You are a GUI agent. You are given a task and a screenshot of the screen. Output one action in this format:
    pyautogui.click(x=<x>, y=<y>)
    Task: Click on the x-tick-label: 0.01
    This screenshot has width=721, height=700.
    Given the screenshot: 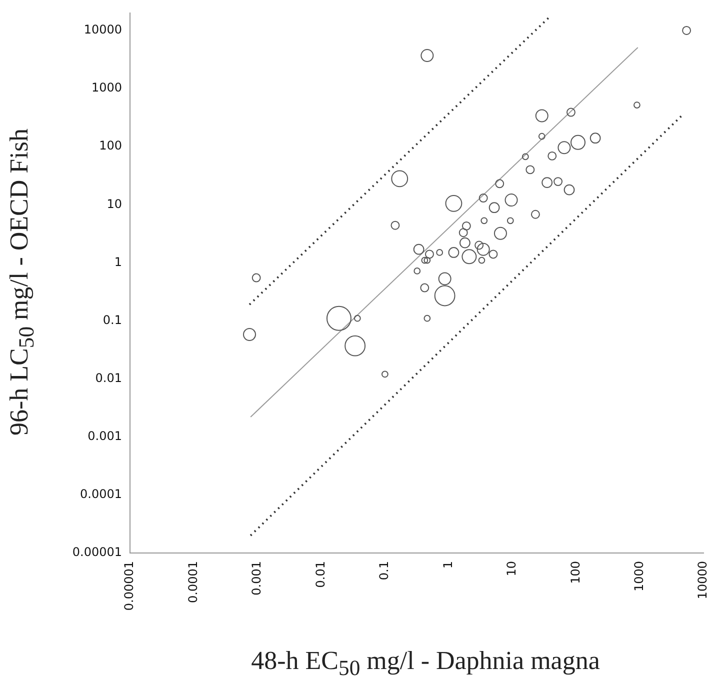 What is the action you would take?
    pyautogui.click(x=320, y=574)
    